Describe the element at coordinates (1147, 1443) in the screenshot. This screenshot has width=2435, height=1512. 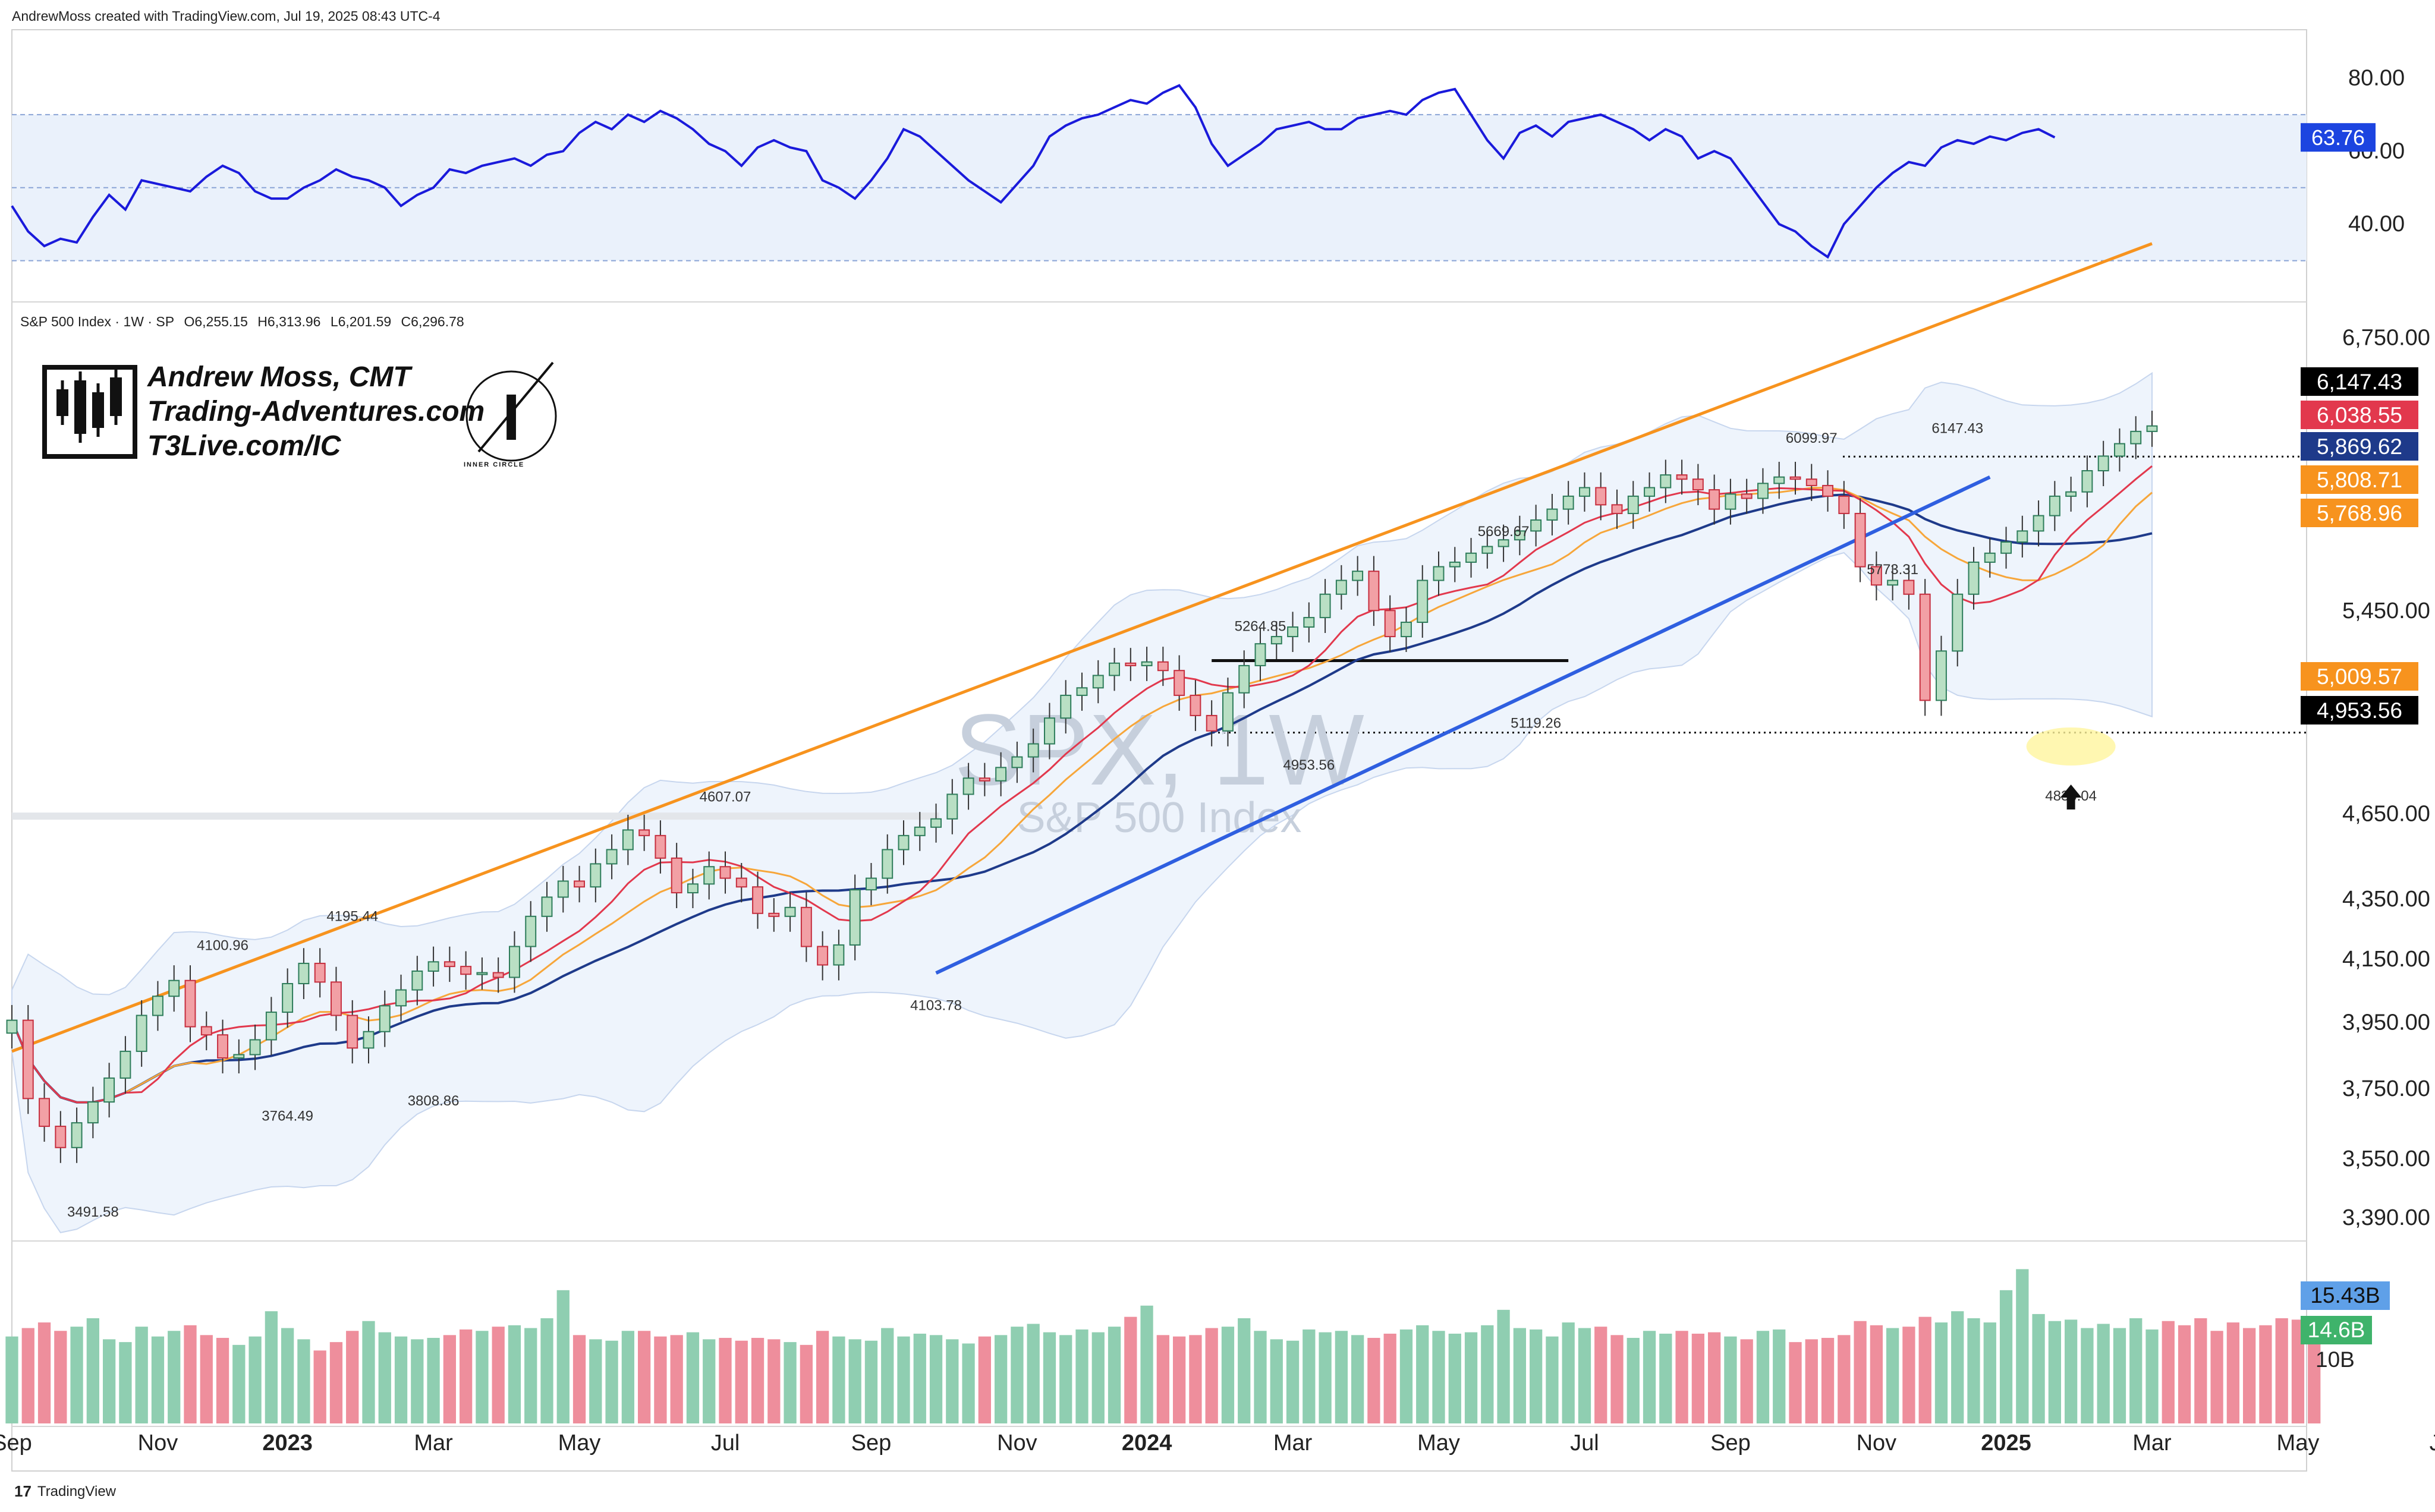
I see `time-axis-label: 2024` at that location.